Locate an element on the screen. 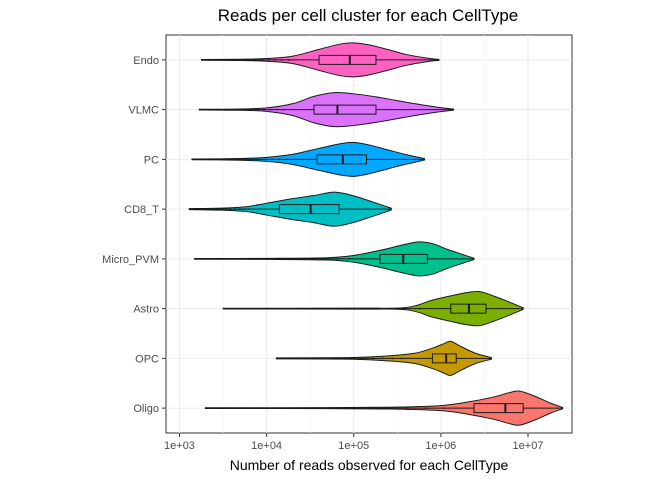  x-tick-label: 1e+04 is located at coordinates (266, 446).